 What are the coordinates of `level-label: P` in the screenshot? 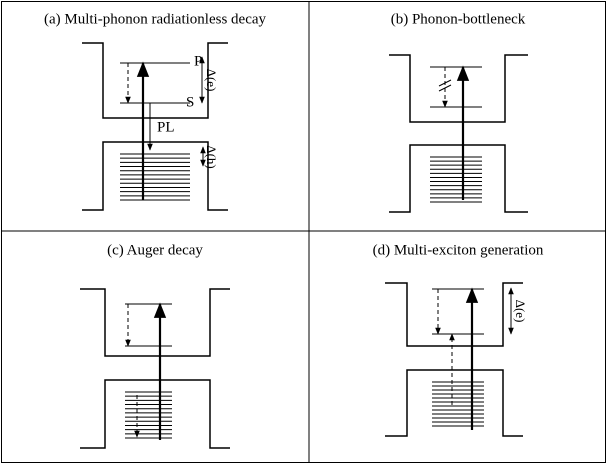 It's located at (198, 61).